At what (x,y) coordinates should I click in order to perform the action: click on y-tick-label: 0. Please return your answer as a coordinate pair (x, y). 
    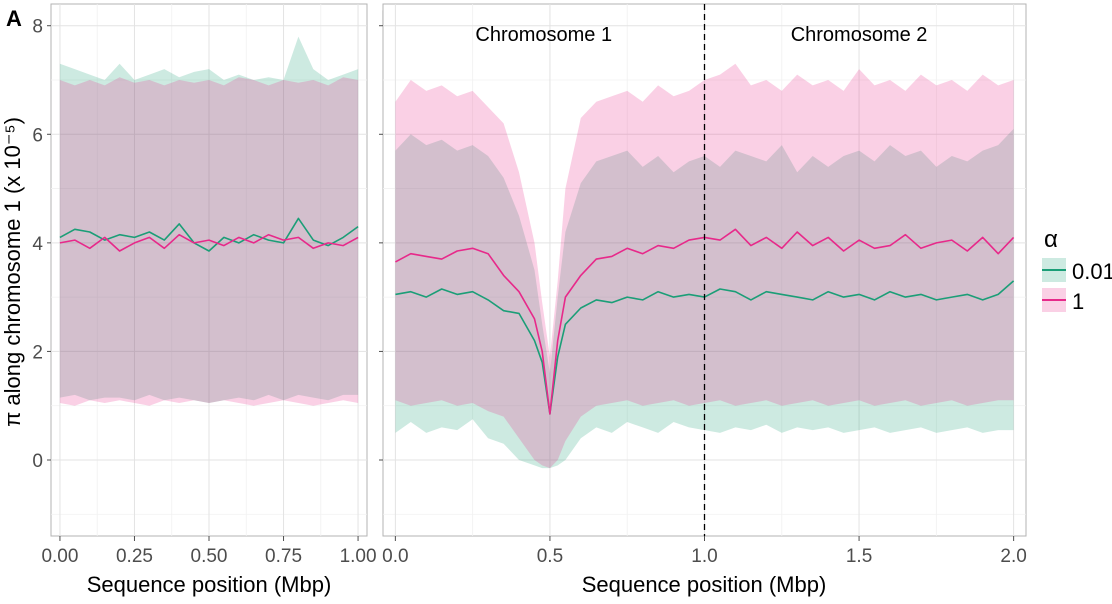
    Looking at the image, I should click on (37, 461).